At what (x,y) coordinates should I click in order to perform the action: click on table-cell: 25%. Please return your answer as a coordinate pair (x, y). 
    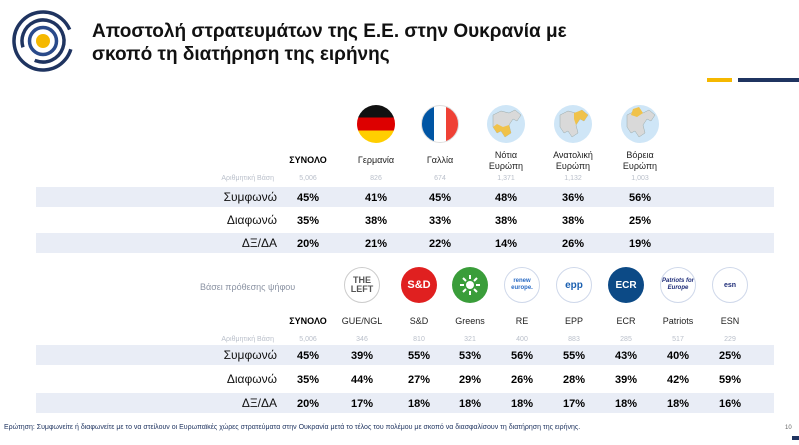
    Looking at the image, I should click on (640, 221).